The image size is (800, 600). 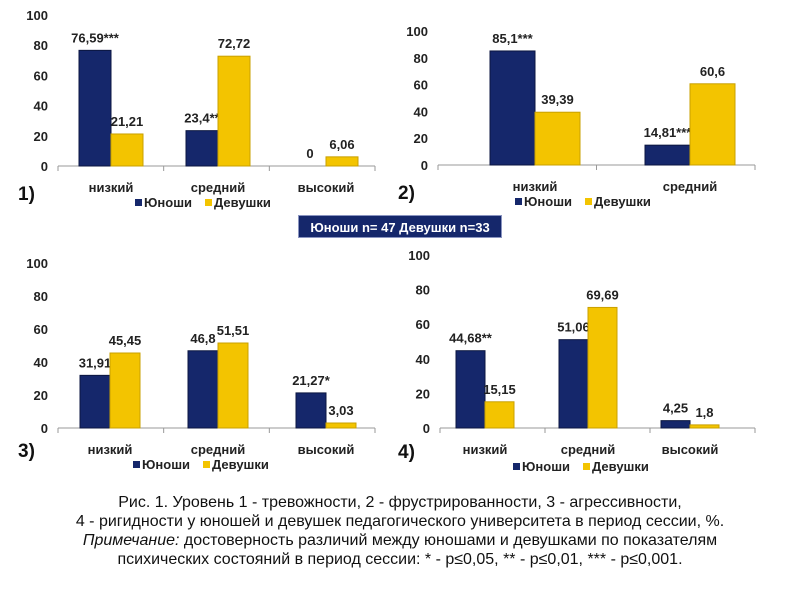 I want to click on data-label: 51,51, so click(x=233, y=330).